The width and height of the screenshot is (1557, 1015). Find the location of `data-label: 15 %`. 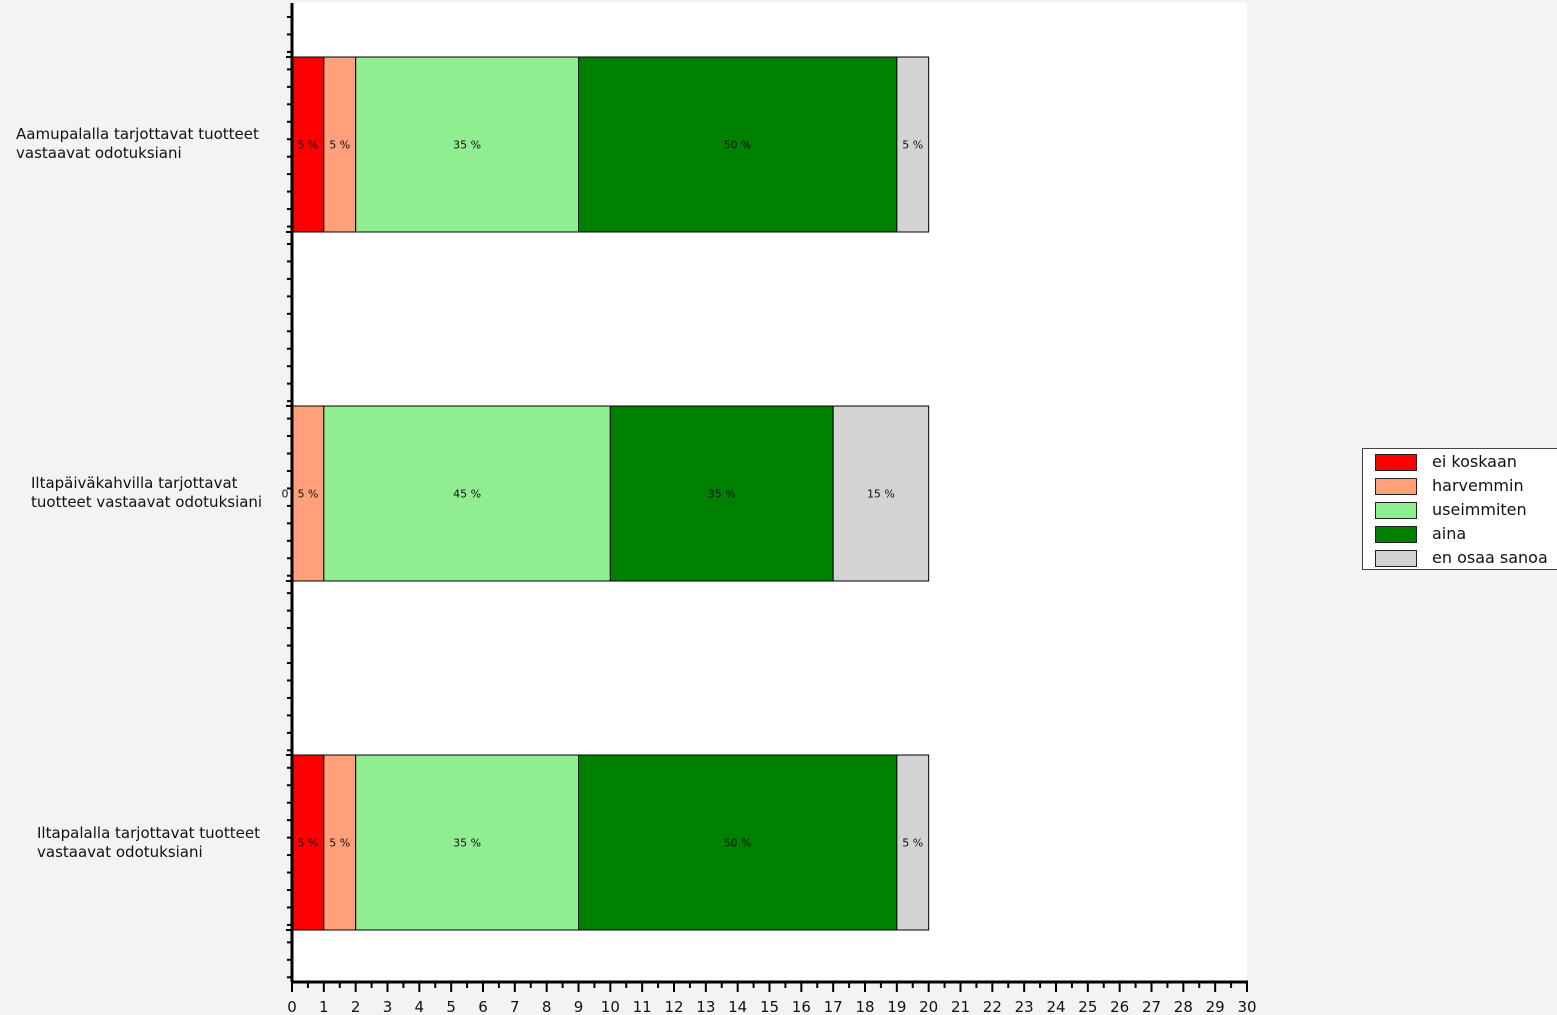

data-label: 15 % is located at coordinates (881, 494).